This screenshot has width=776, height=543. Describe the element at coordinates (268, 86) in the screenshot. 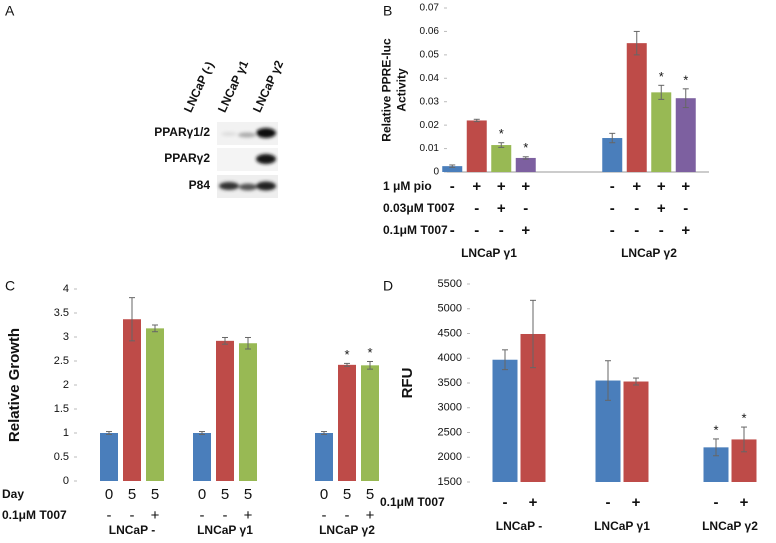

I see `lane-label: LNCaP γ2` at that location.